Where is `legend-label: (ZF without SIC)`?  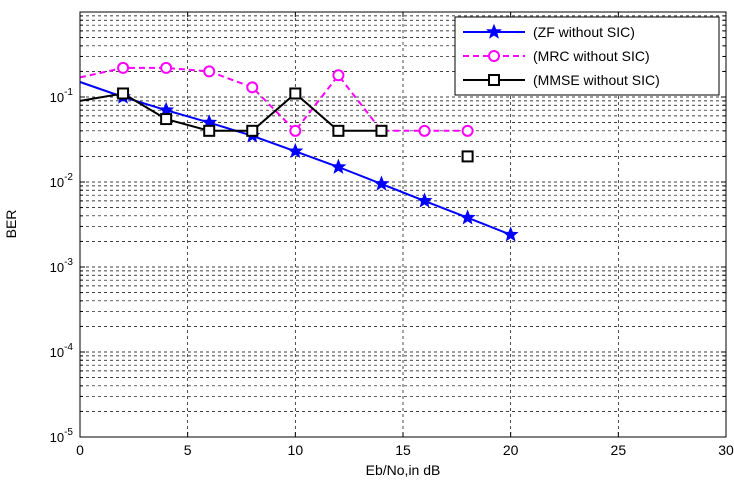
legend-label: (ZF without SIC) is located at coordinates (584, 32).